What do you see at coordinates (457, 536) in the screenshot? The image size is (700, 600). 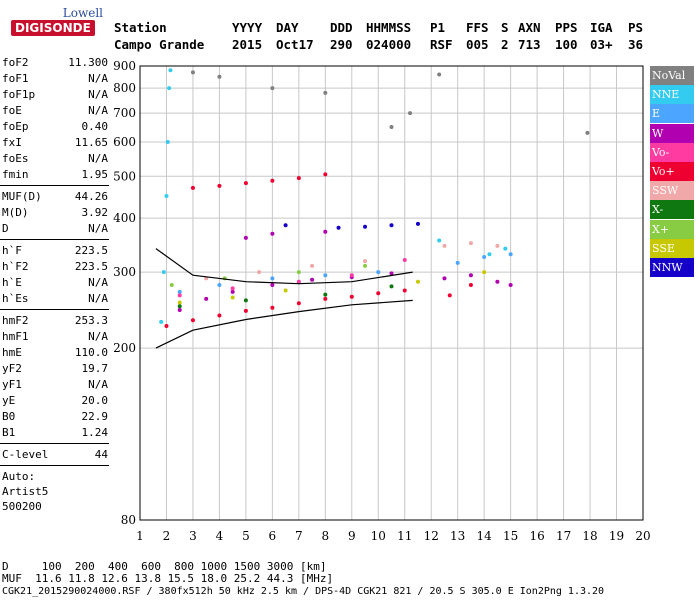 I see `x-tick-label: 13` at bounding box center [457, 536].